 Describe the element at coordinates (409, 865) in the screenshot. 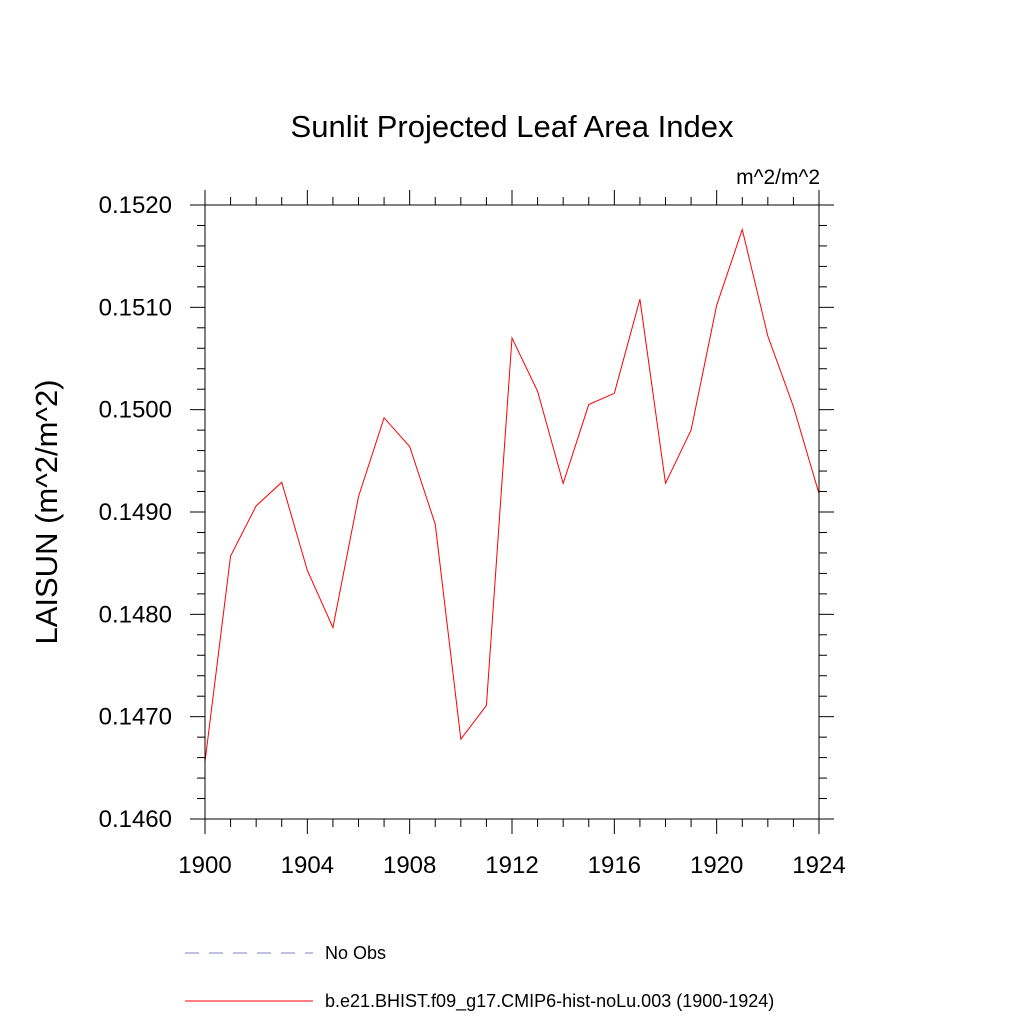

I see `x-tick-label: 1908` at that location.